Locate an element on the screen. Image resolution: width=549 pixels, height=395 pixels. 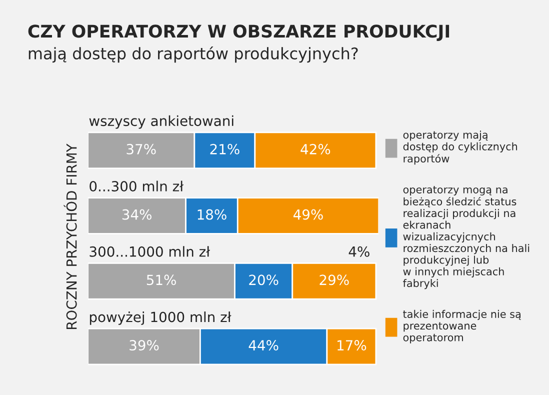
chart-subtitle: mają dostęp do raportów produkcyjnych? is located at coordinates (193, 54).